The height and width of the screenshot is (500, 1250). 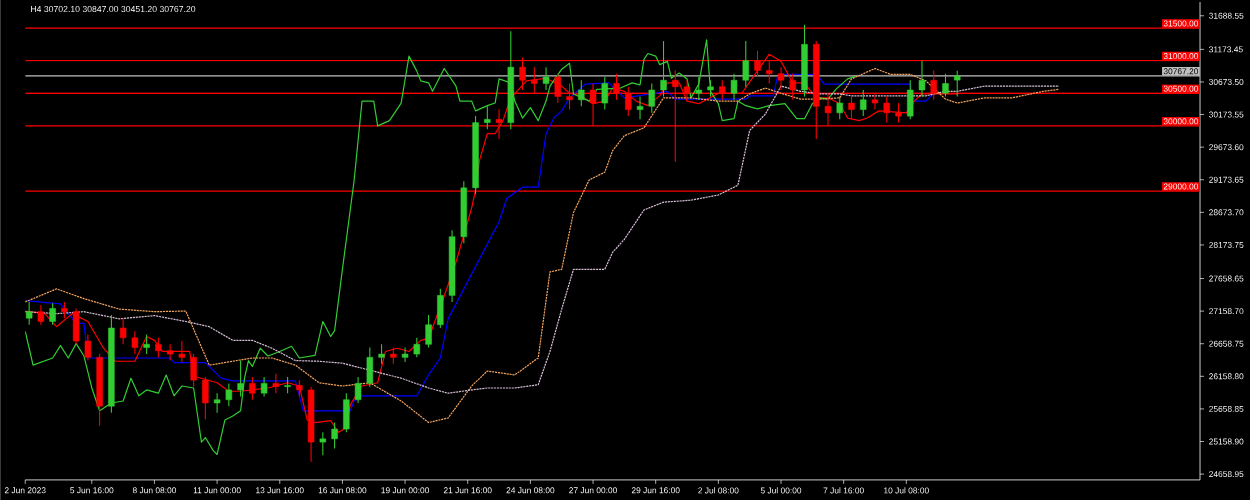 What do you see at coordinates (1181, 186) in the screenshot?
I see `ref-line-label: 29000.00` at bounding box center [1181, 186].